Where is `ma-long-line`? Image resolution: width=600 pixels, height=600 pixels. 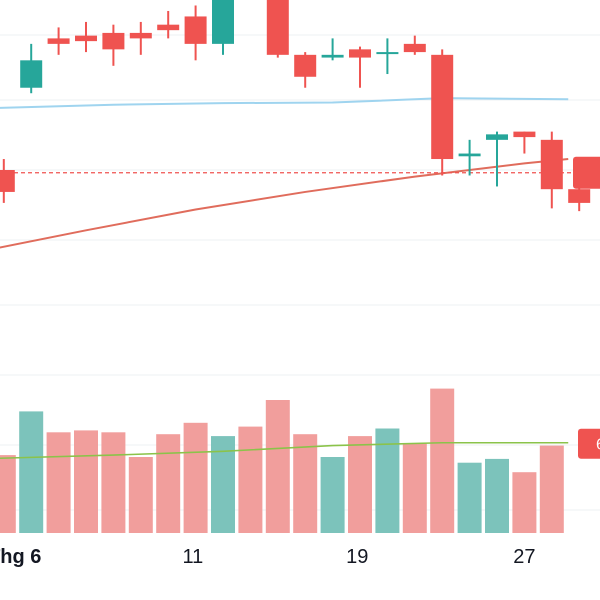 ma-long-line is located at coordinates (284, 203).